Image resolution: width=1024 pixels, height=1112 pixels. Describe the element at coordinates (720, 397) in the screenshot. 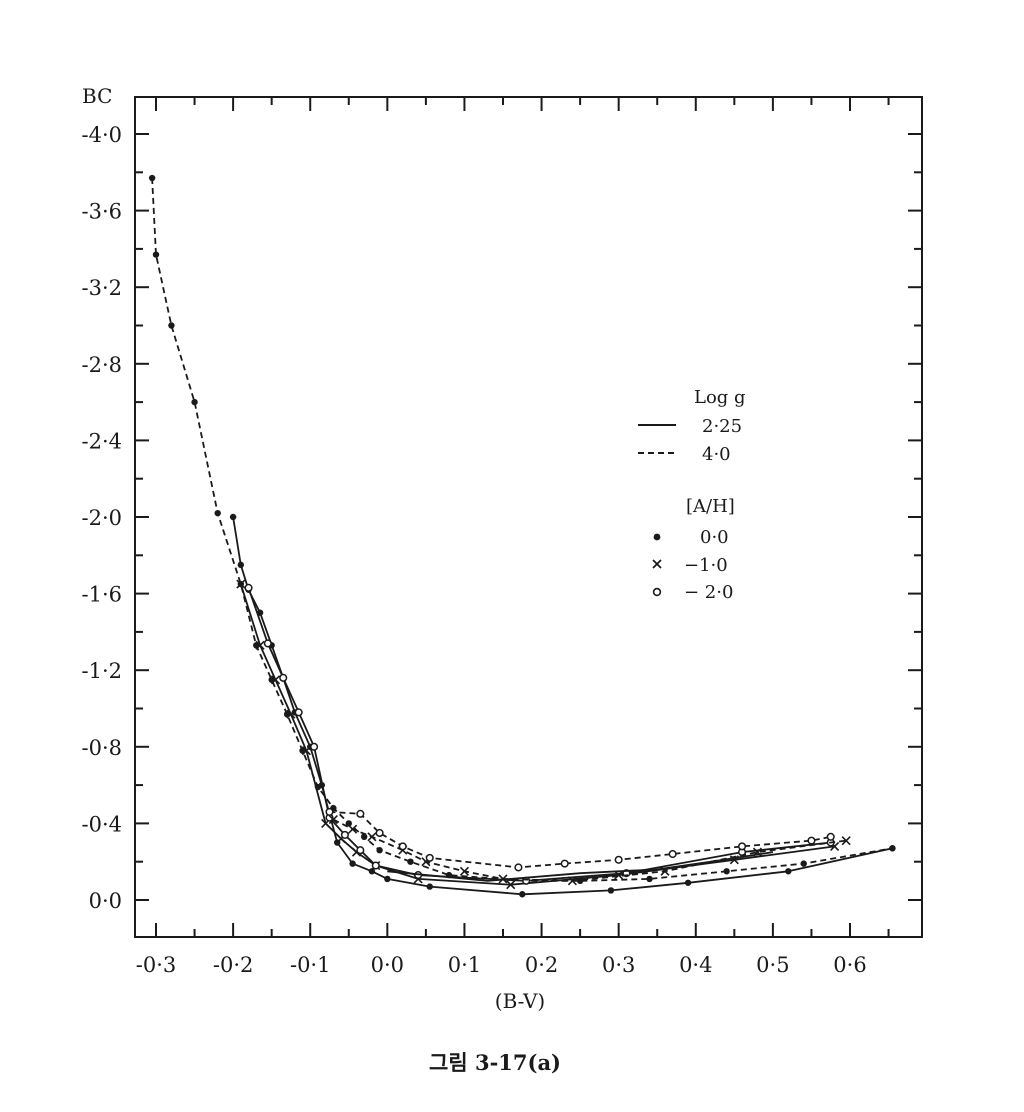

I see `legend-gravity-title: Log g` at that location.